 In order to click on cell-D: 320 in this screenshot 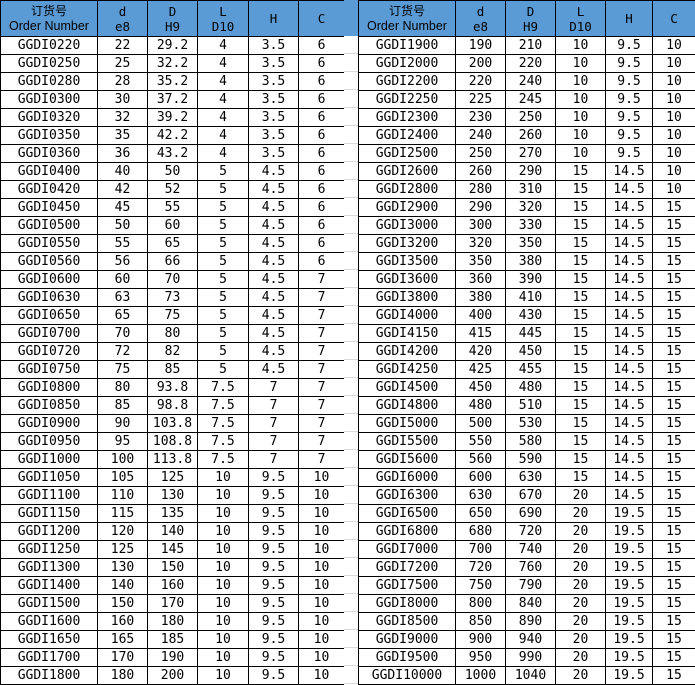, I will do `click(530, 207)`.